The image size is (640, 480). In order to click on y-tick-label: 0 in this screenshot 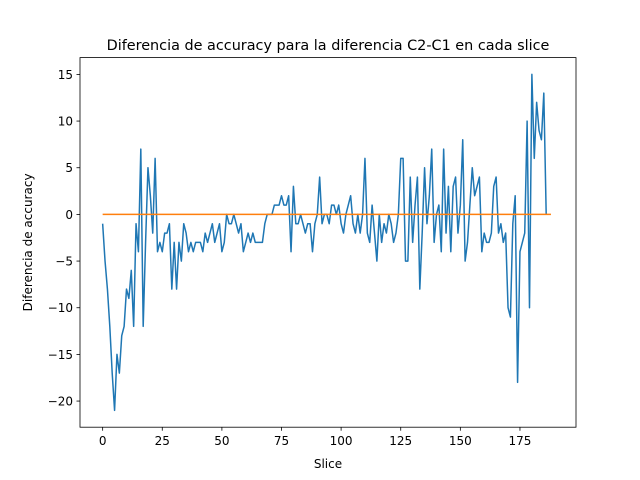, I will do `click(69, 215)`.